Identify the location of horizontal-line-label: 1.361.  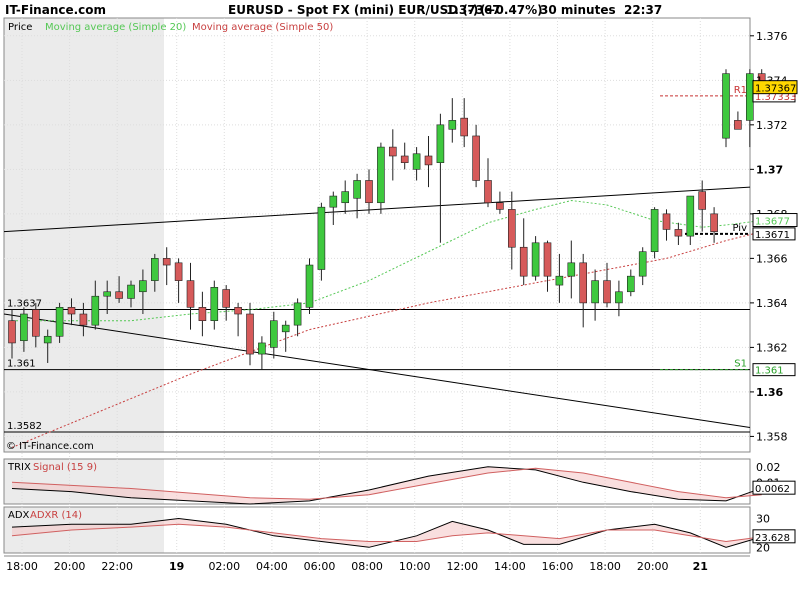
(21, 364).